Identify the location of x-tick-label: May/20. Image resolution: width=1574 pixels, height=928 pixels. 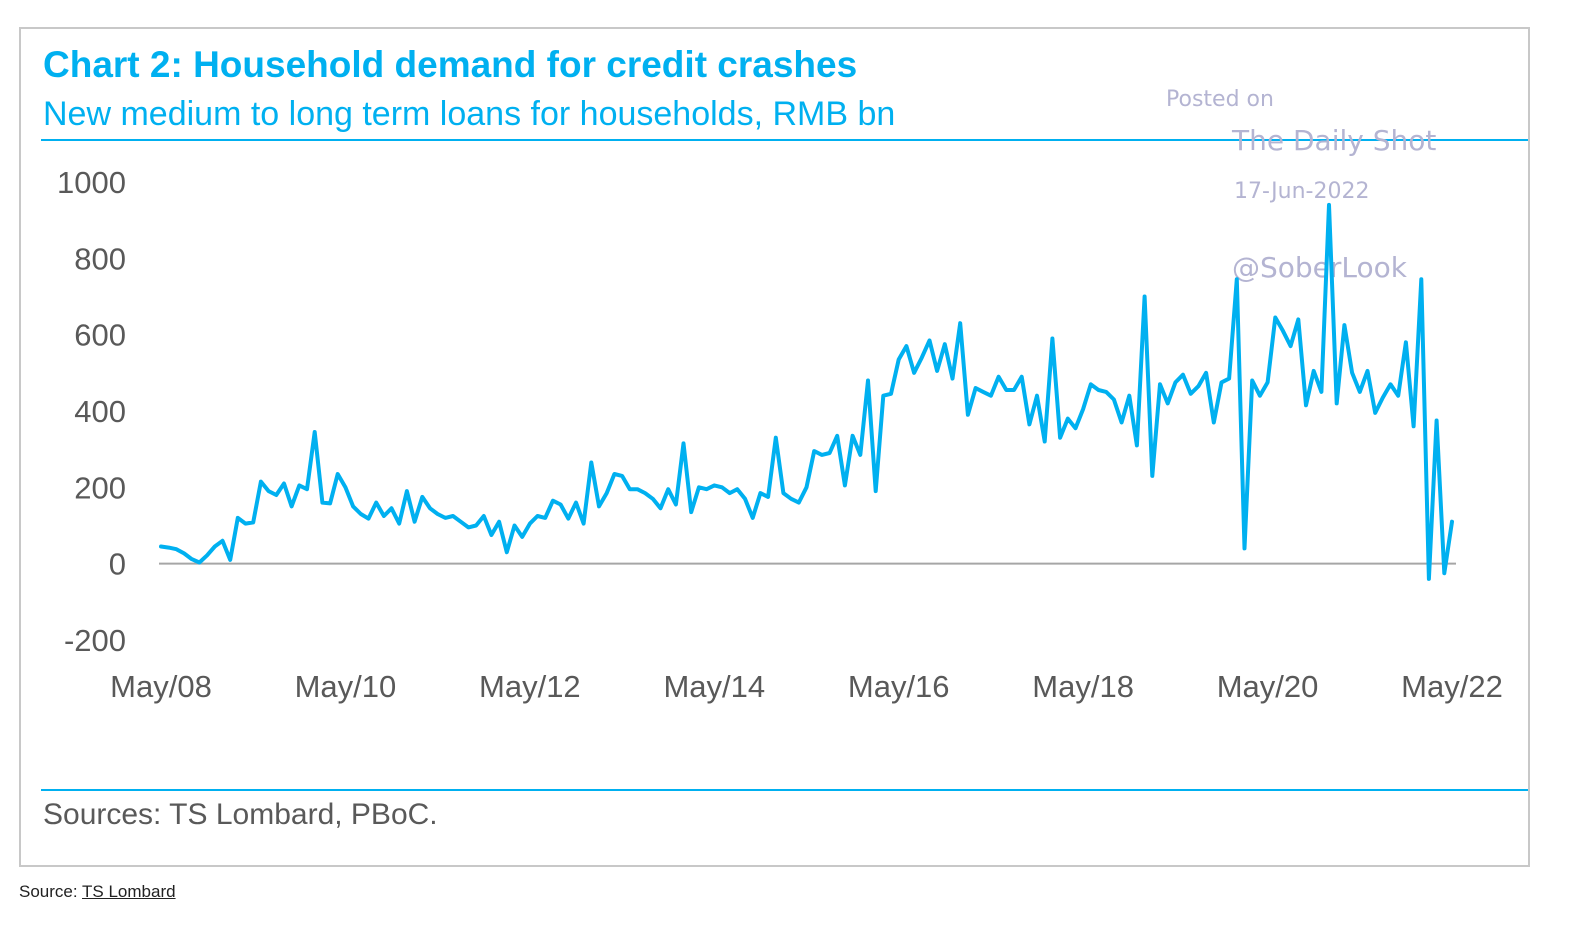
(1268, 686).